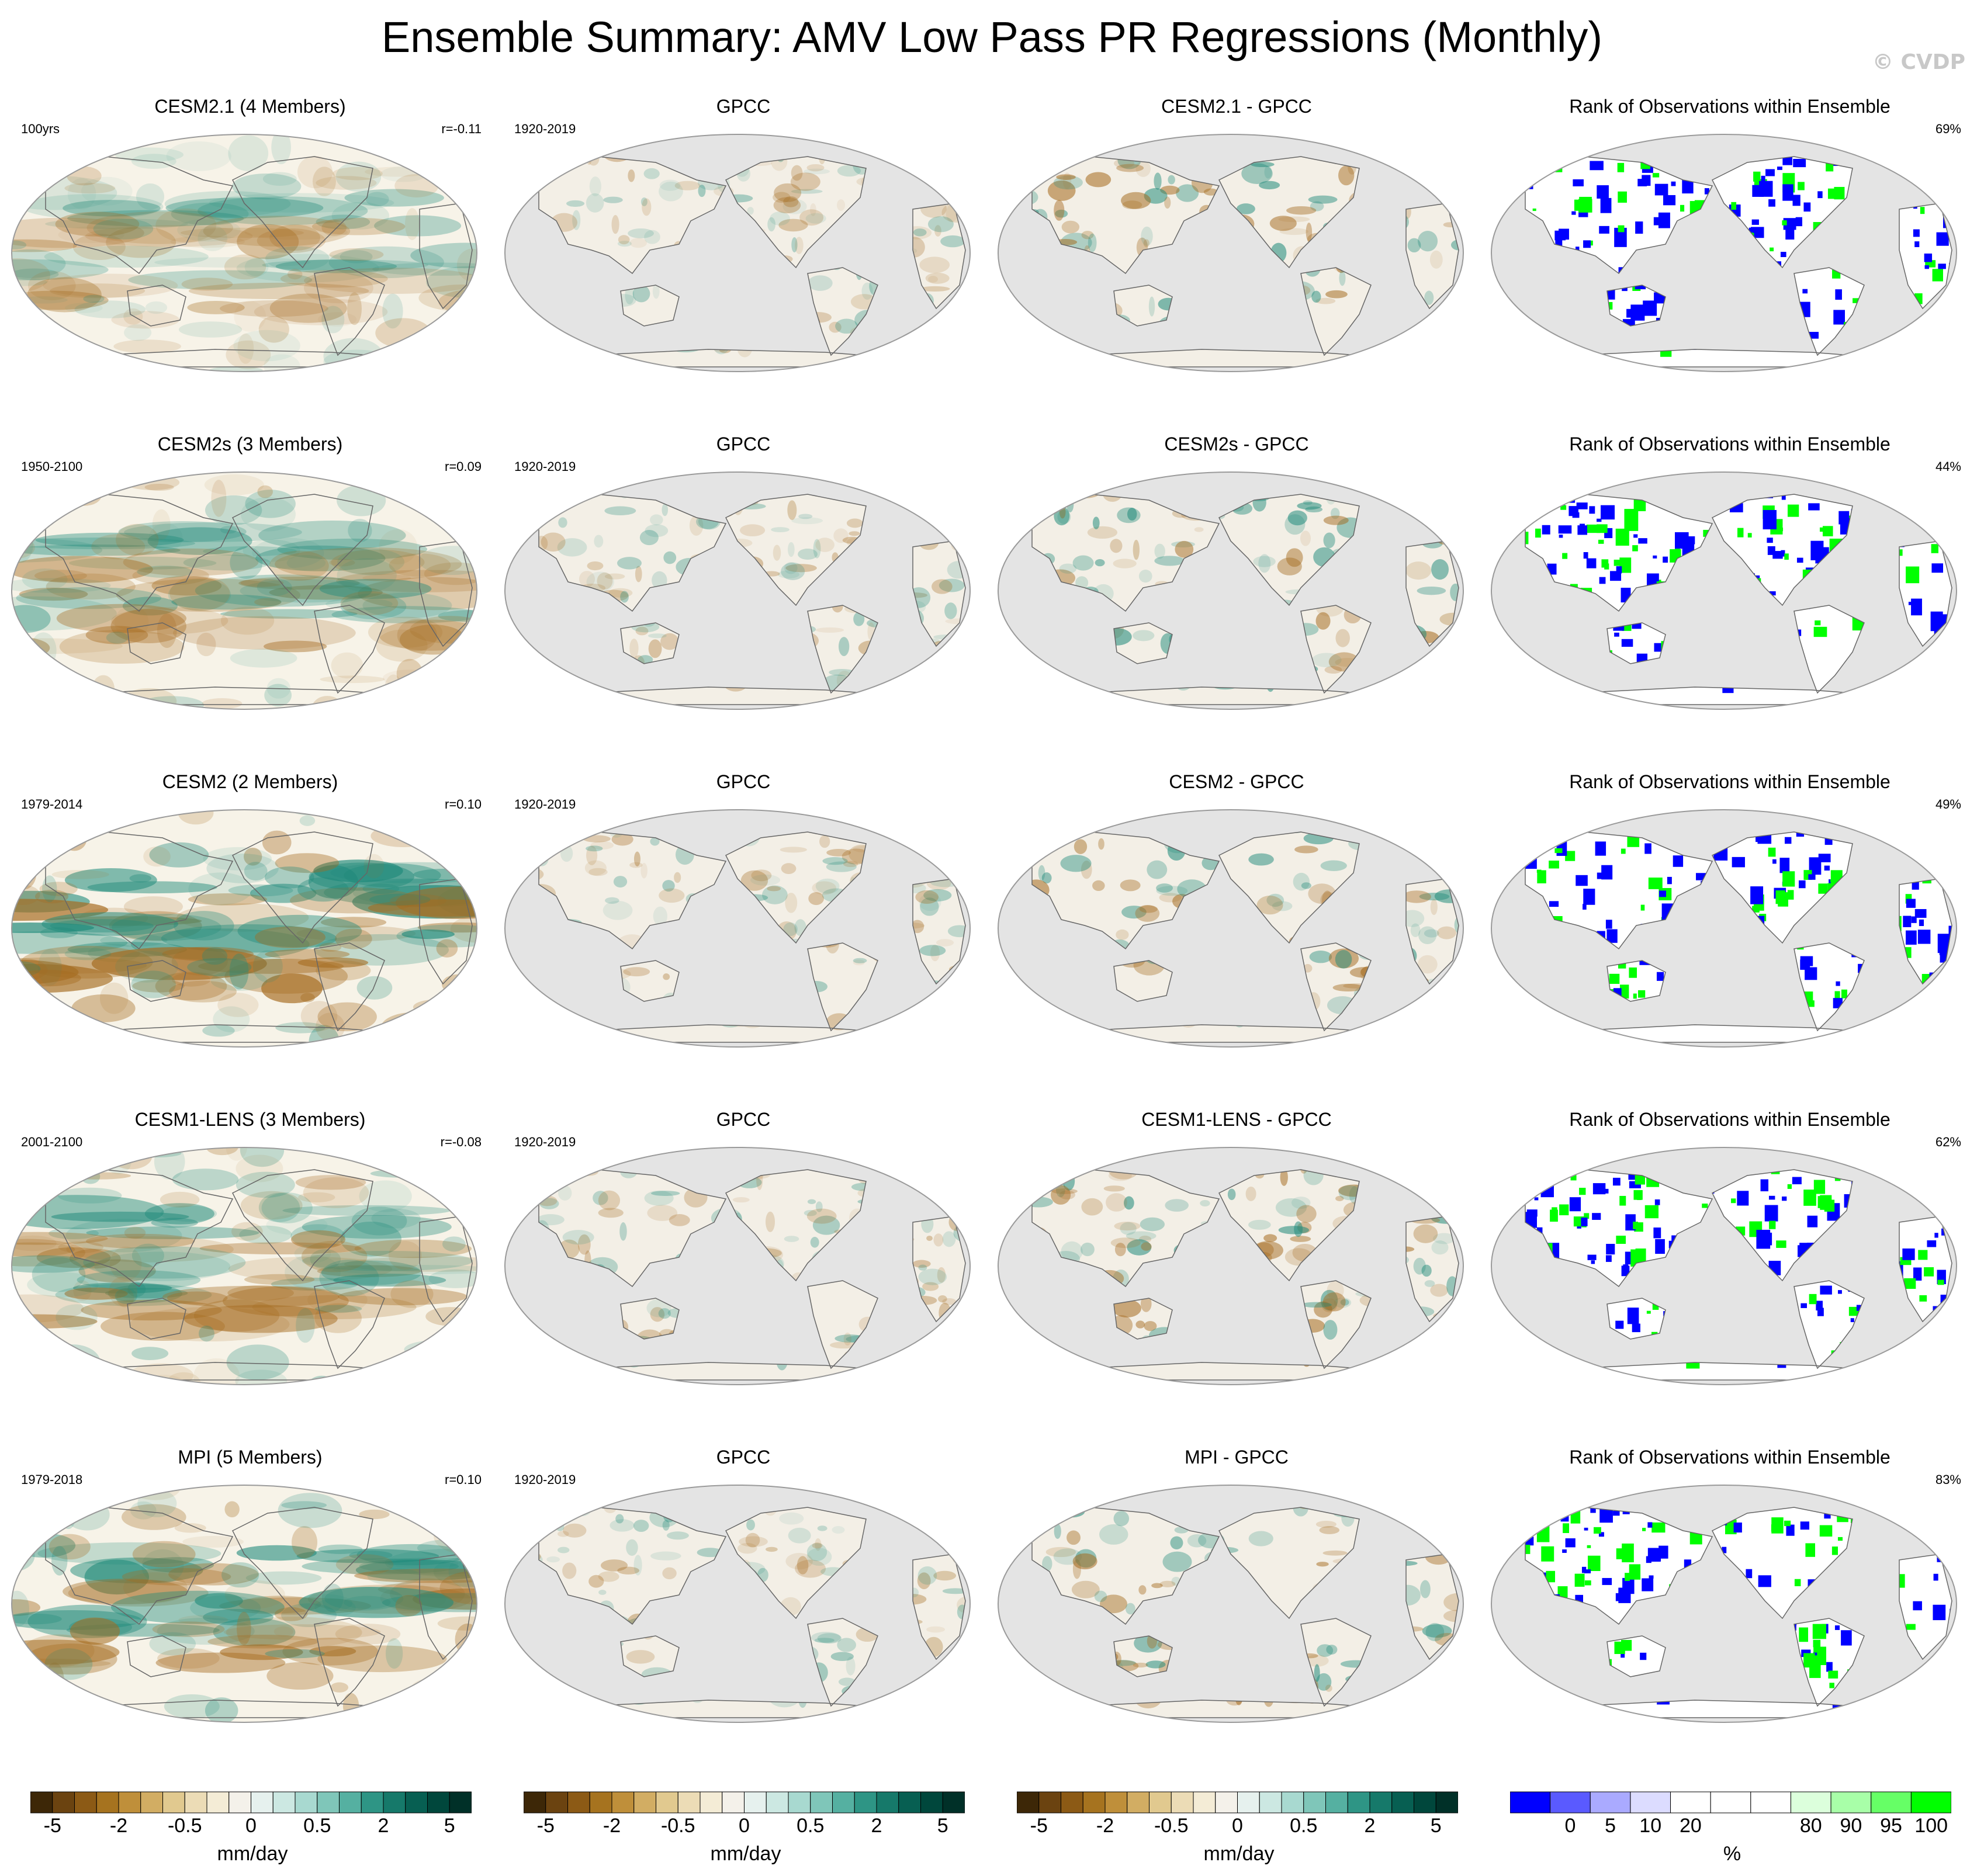 The image size is (1984, 1876). Describe the element at coordinates (1236, 781) in the screenshot. I see `panel-title: CESM2 - GPCC` at that location.